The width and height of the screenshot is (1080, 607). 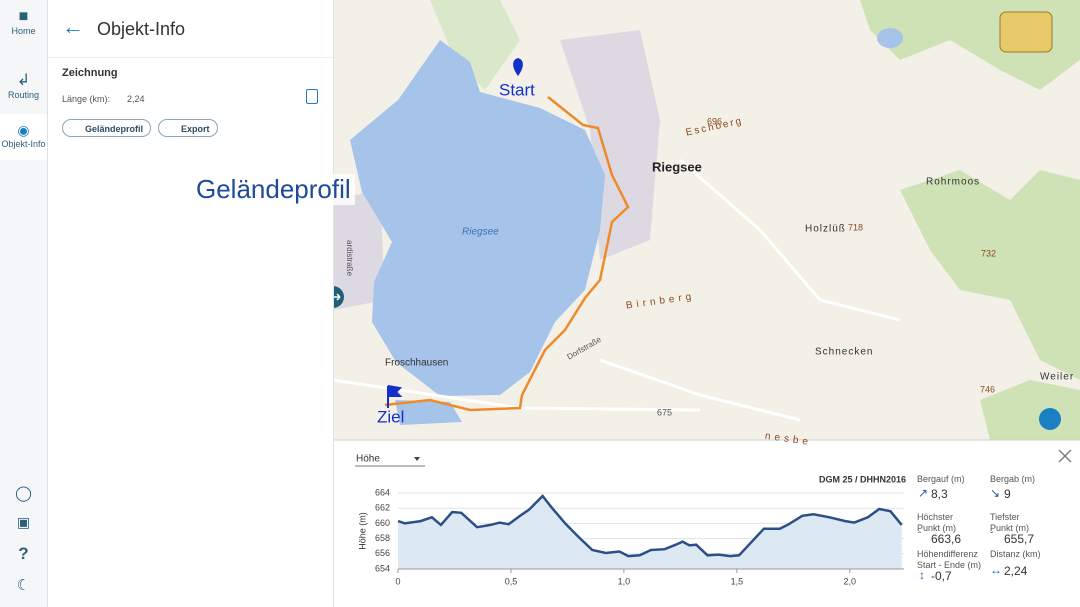 I want to click on annotation: Geländeprofil, so click(x=273, y=189).